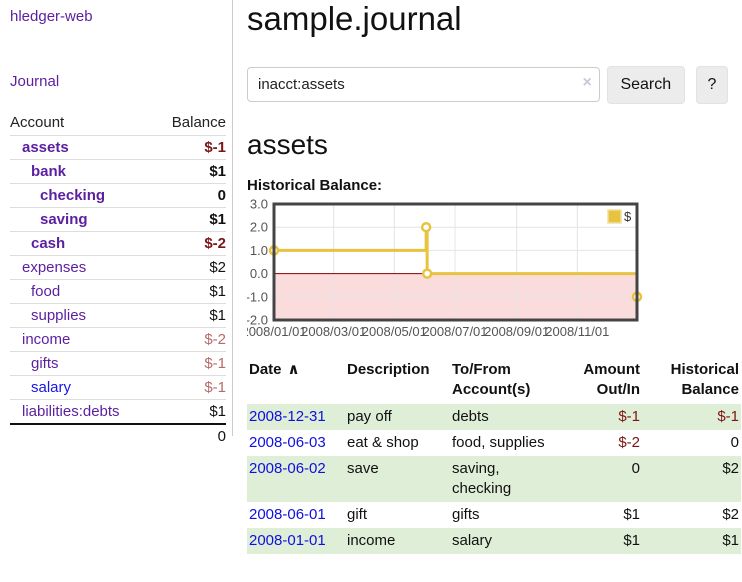 This screenshot has width=742, height=582. I want to click on transaction-balance: $-1, so click(728, 416).